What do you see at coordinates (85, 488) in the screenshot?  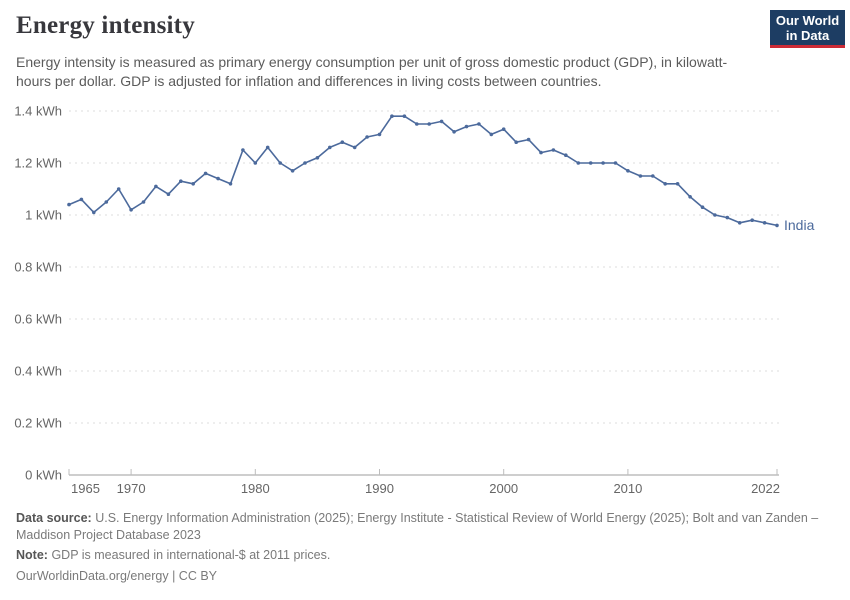 I see `x-axis-tick-label: 1965` at bounding box center [85, 488].